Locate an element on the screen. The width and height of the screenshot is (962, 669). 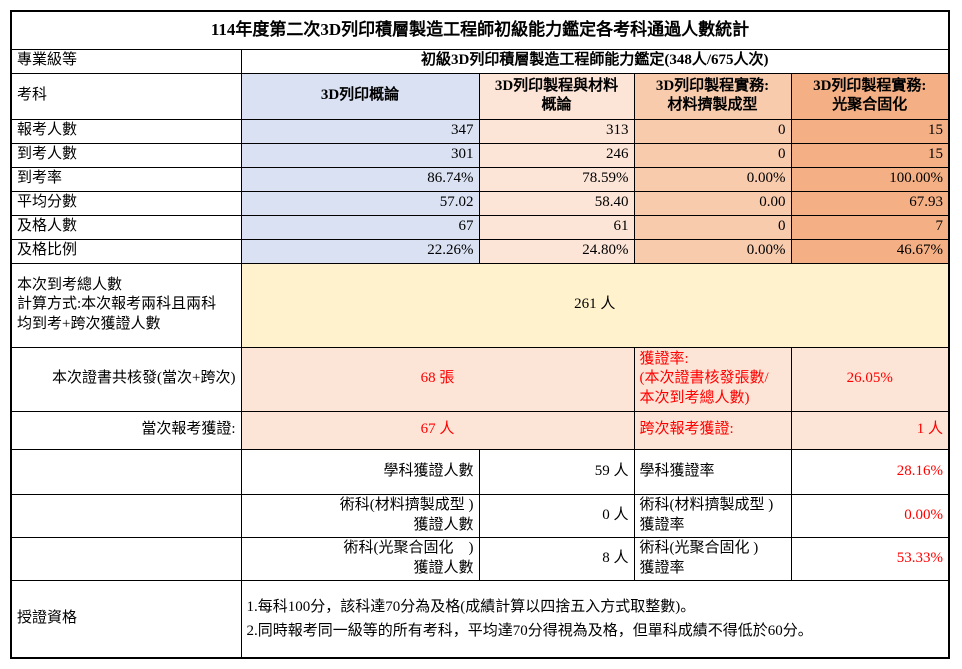
detail-label: 術科(光聚合固化 ) 獲證人數 is located at coordinates (360, 558).